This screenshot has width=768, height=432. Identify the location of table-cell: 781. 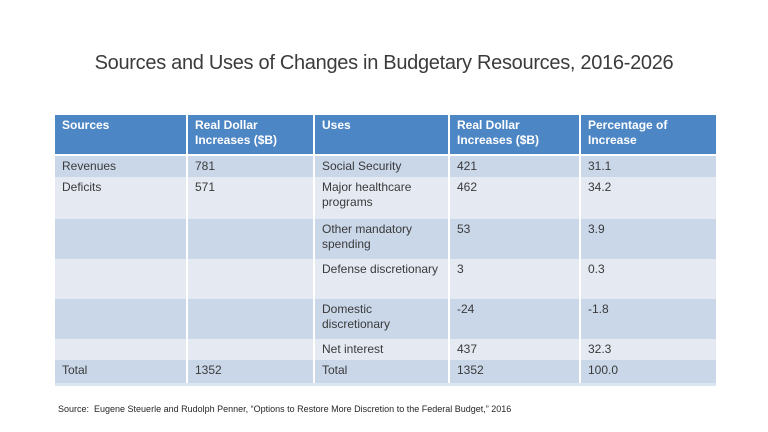
(250, 166).